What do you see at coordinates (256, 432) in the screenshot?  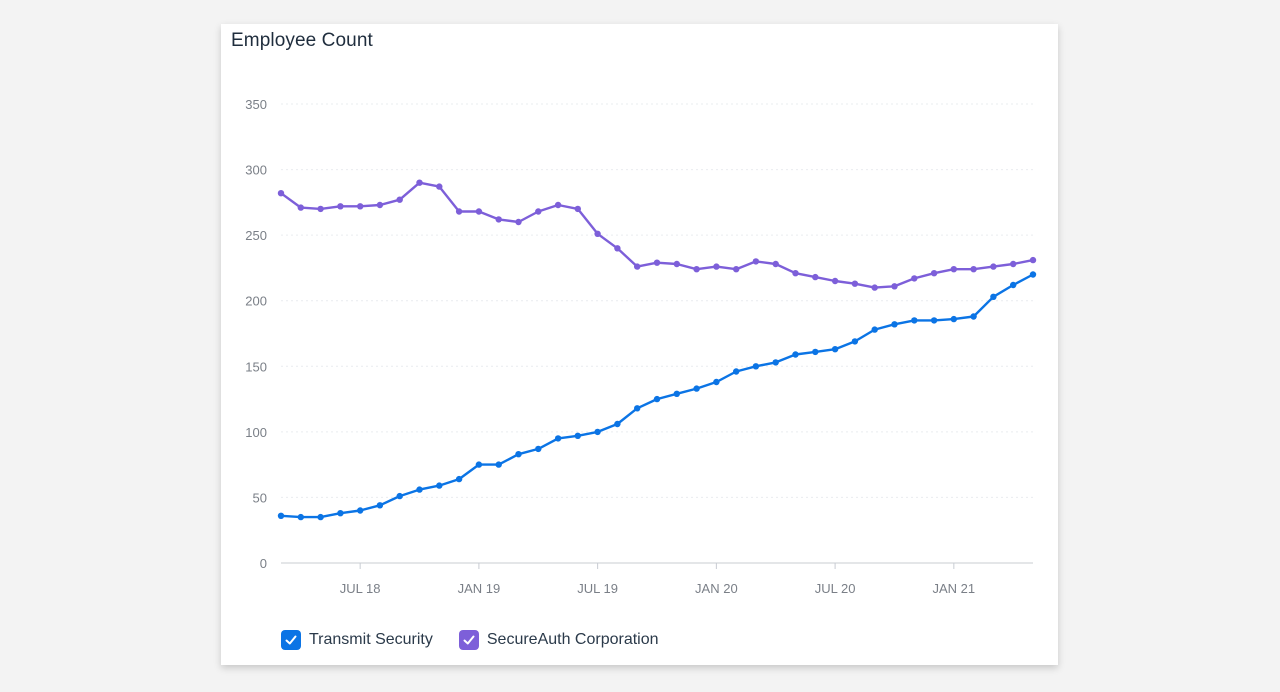 I see `y-tick-label-100: 100` at bounding box center [256, 432].